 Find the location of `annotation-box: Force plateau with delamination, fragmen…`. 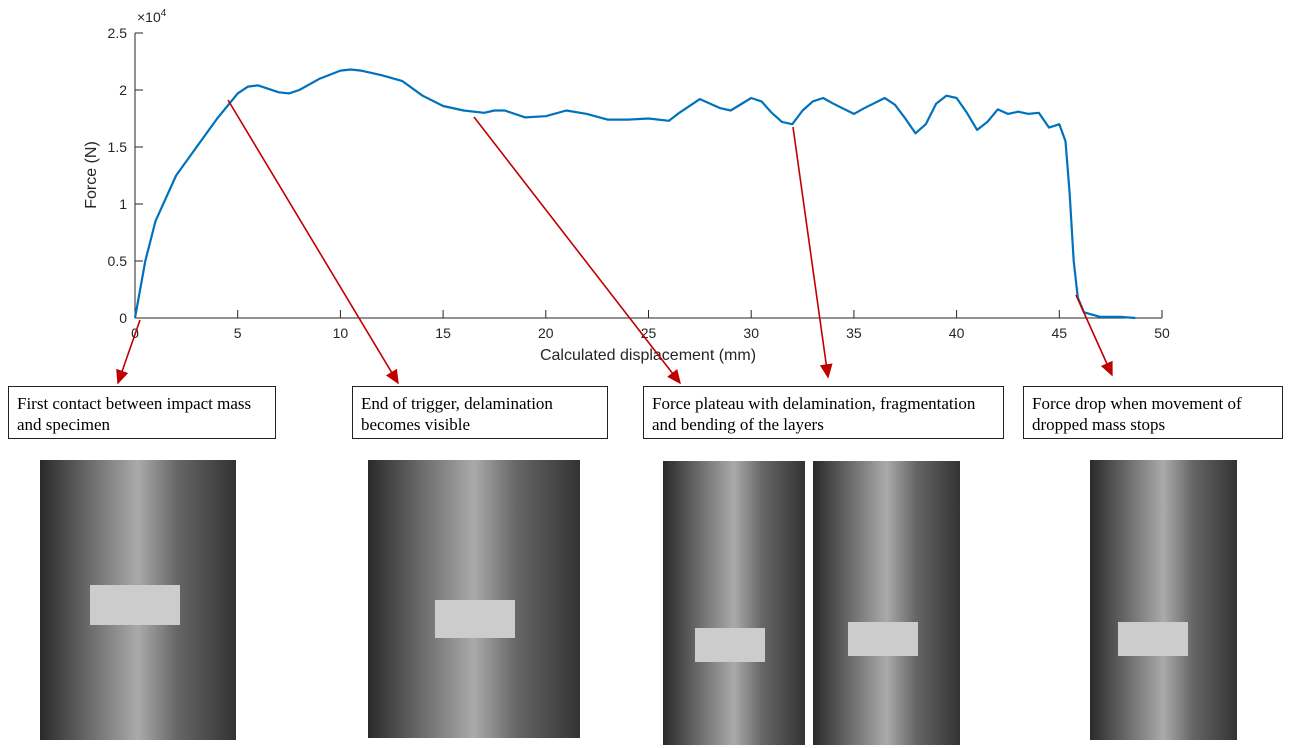

annotation-box: Force plateau with delamination, fragmen… is located at coordinates (823, 412).